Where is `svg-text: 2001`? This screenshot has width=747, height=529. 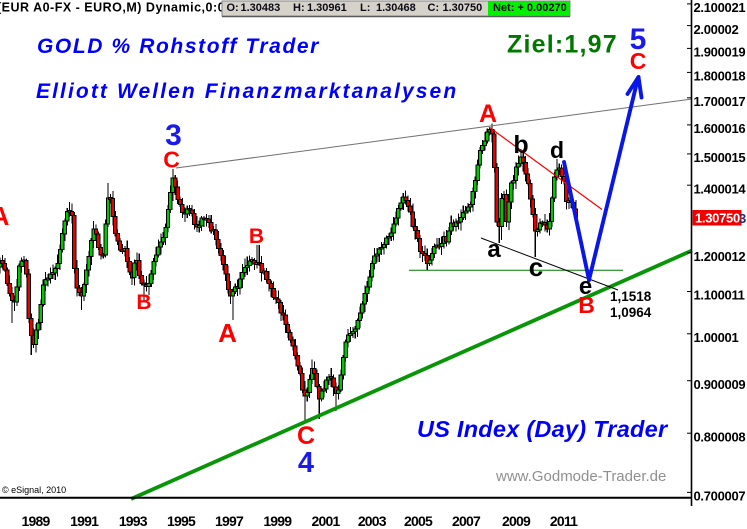
svg-text: 2001 is located at coordinates (326, 521).